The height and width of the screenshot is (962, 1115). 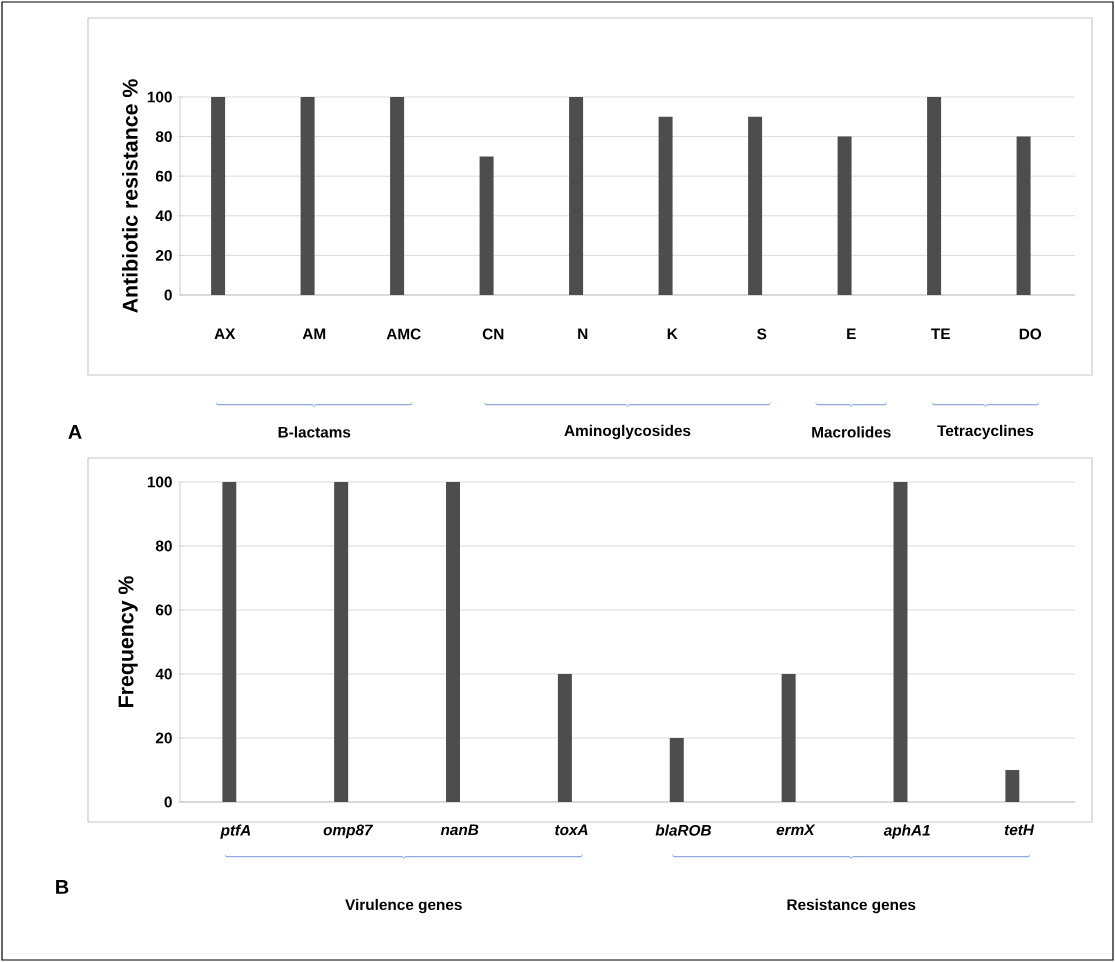 What do you see at coordinates (314, 432) in the screenshot?
I see `text: B-lactams` at bounding box center [314, 432].